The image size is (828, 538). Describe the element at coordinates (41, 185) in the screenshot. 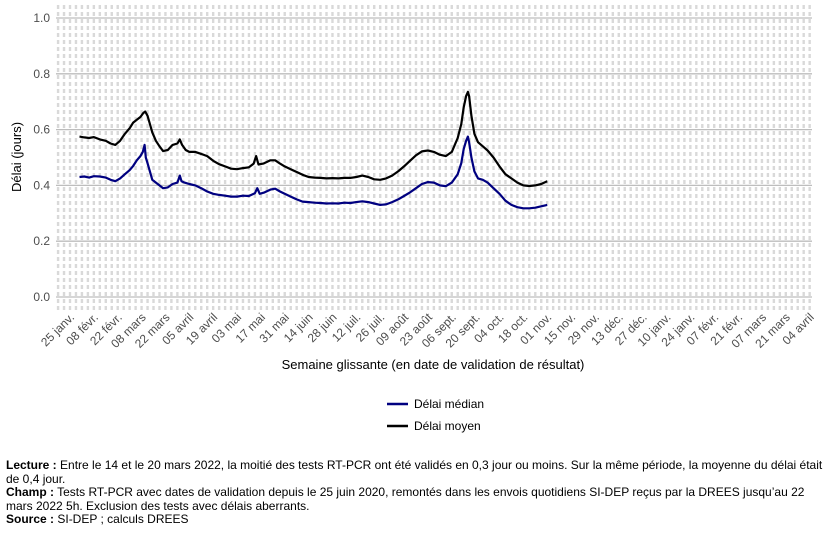

I see `y-tick-label: 0.4` at that location.